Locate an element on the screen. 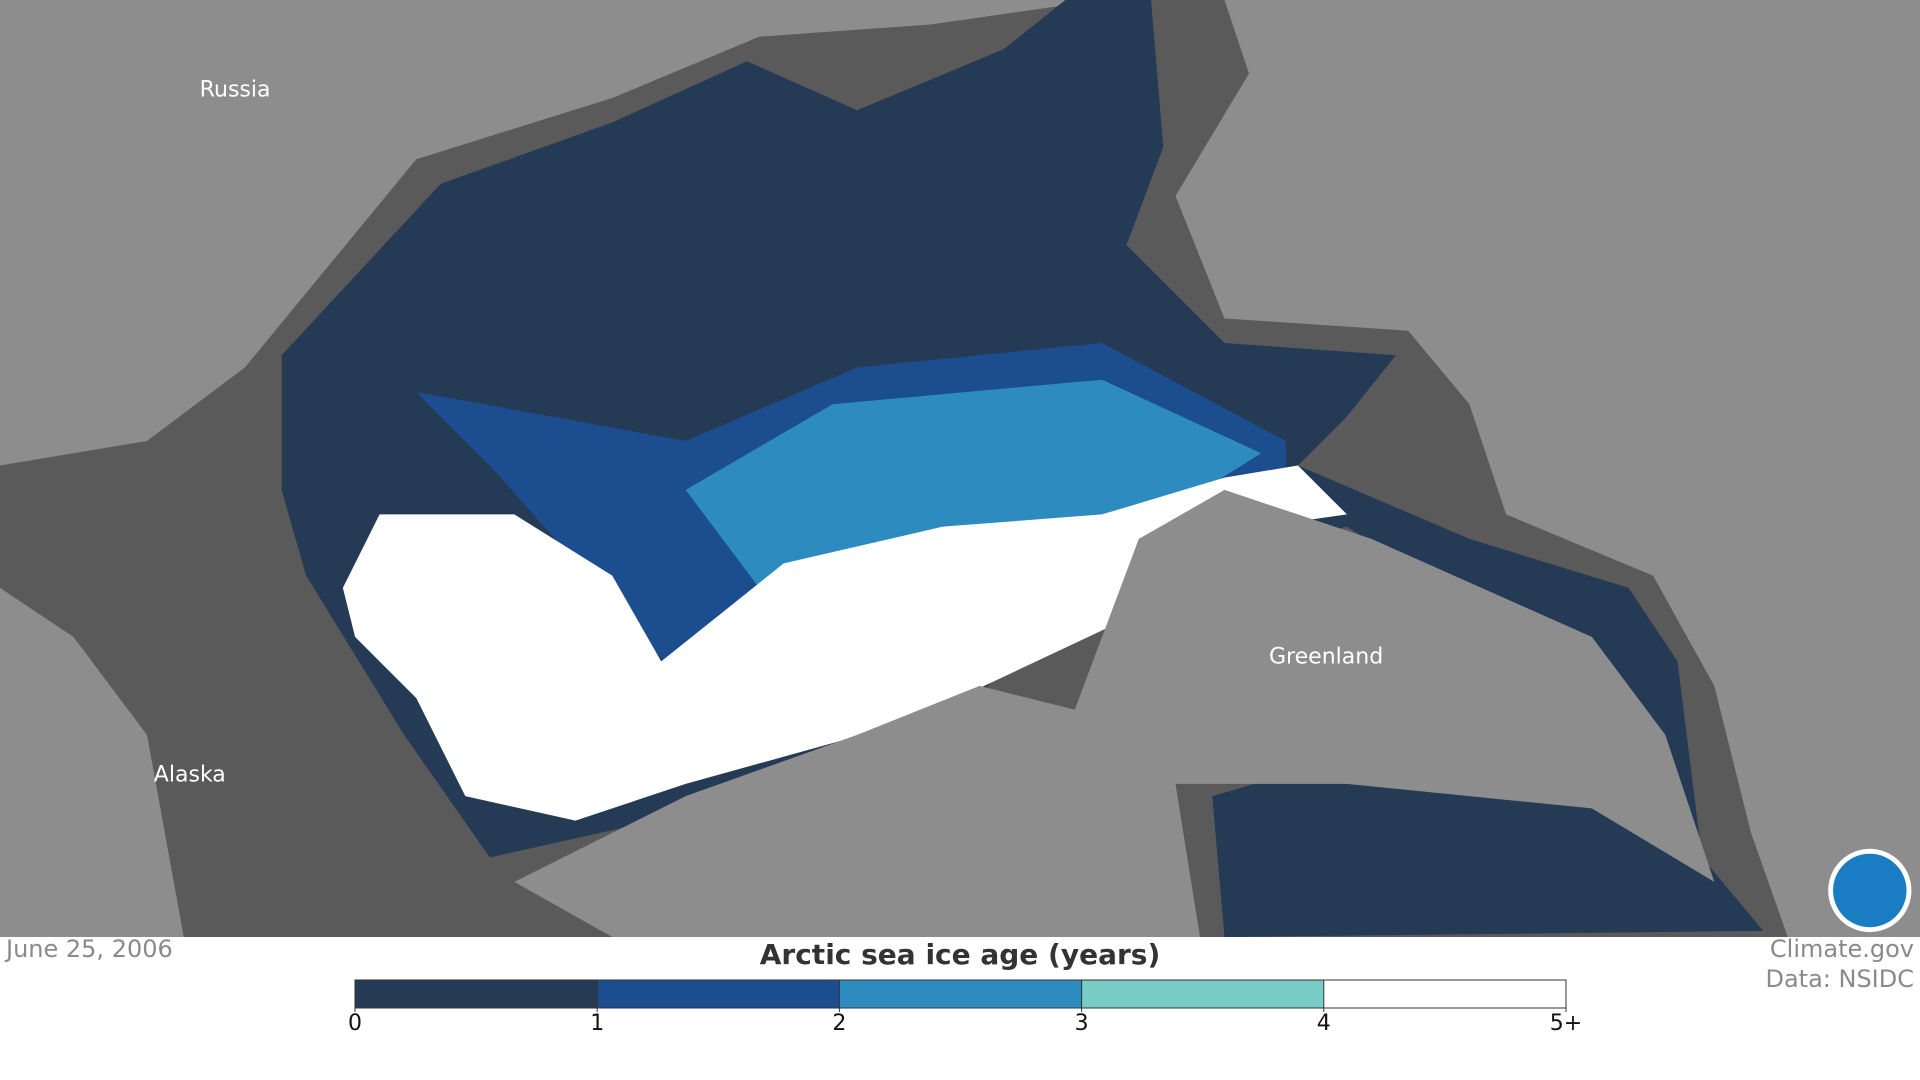 The image size is (1920, 1080). map-label: Greenland is located at coordinates (1326, 657).